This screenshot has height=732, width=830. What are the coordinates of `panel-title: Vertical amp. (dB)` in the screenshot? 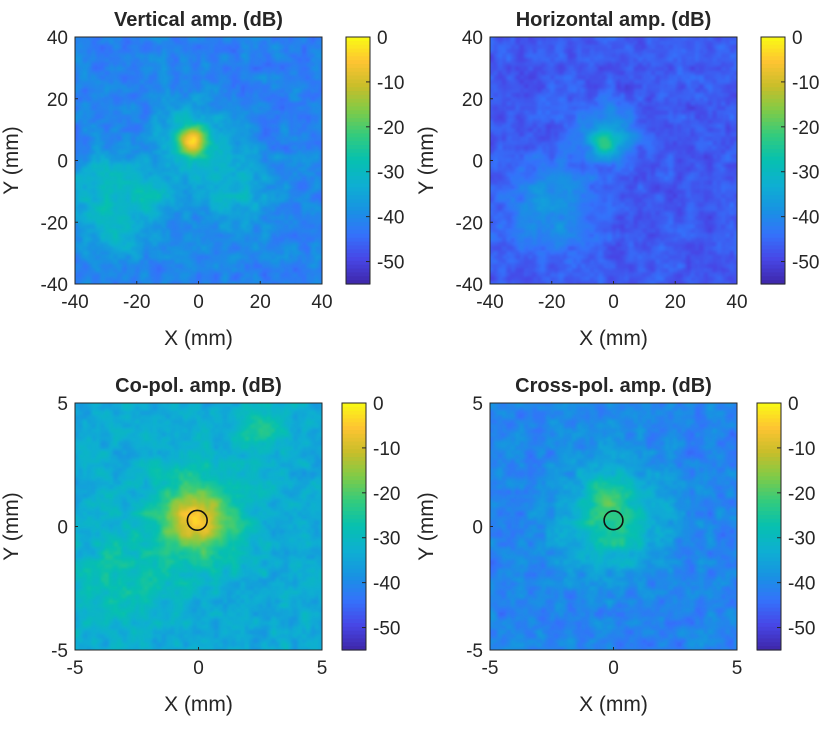 It's located at (198, 20).